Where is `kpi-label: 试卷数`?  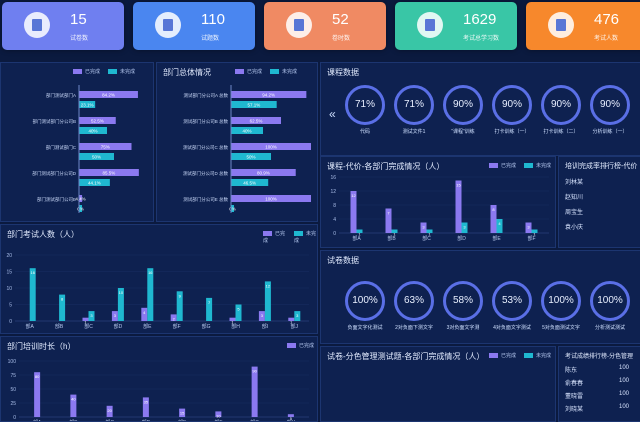 kpi-label: 试卷数 is located at coordinates (79, 39).